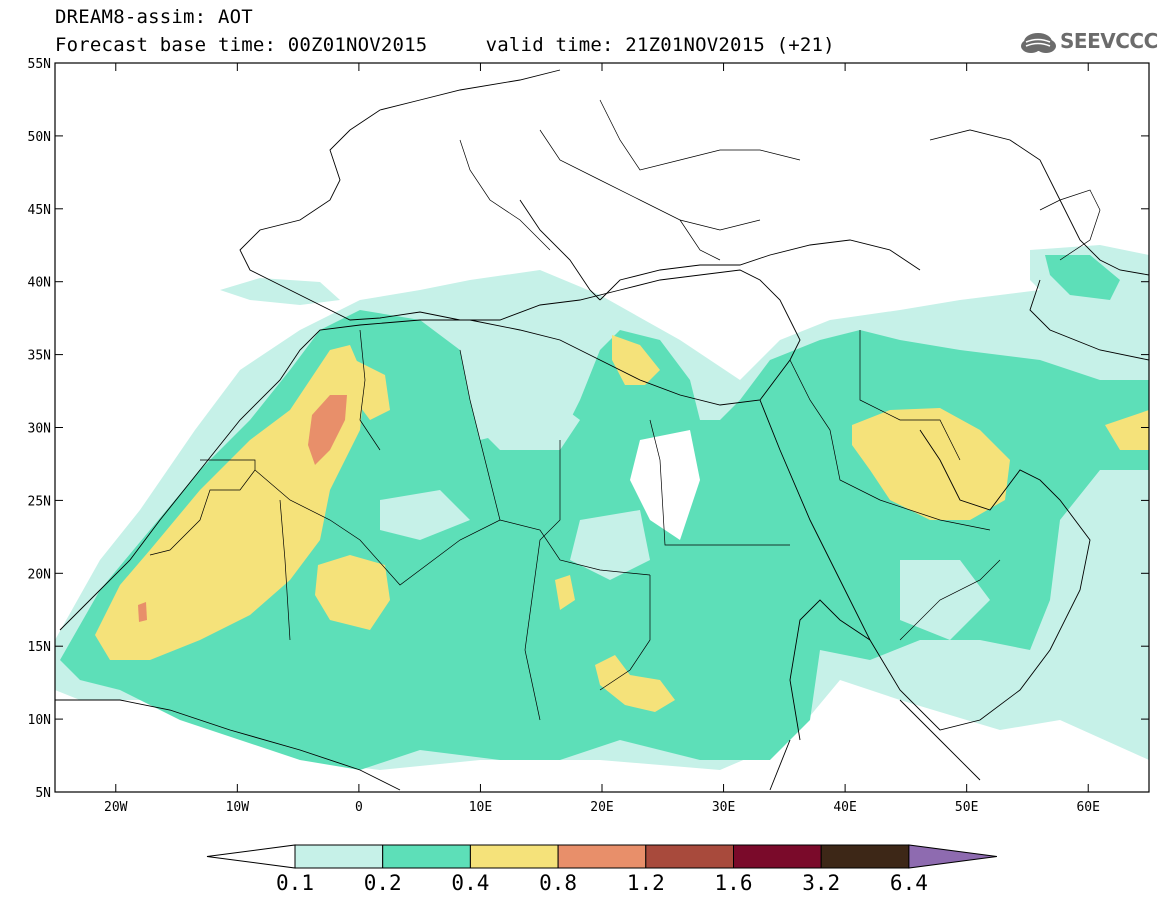 The image size is (1165, 905). I want to click on lon-label: 60E, so click(1087, 807).